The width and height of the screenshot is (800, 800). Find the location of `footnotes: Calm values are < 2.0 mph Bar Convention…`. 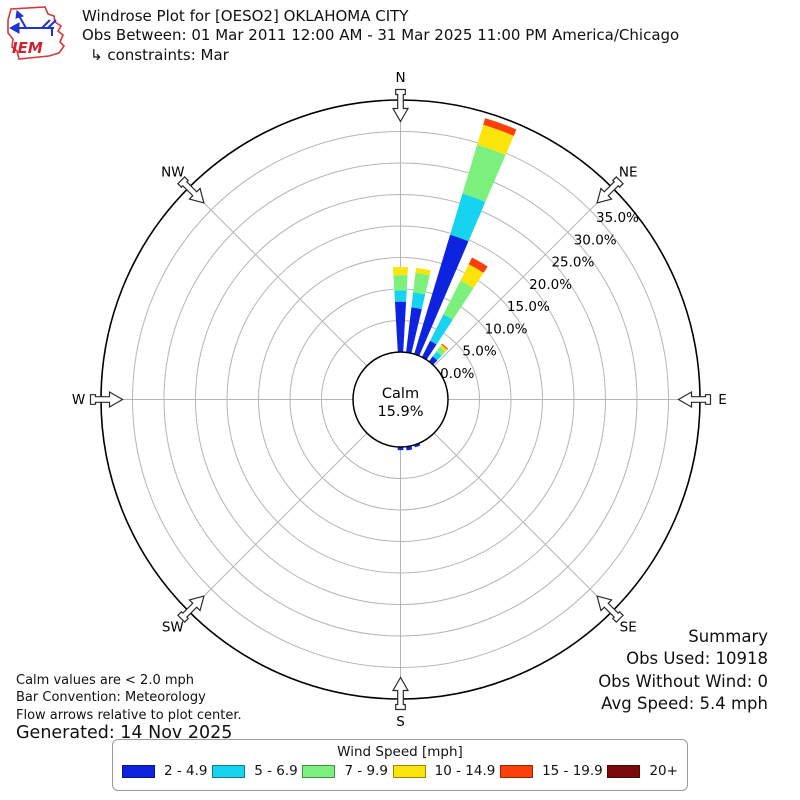

footnotes: Calm values are < 2.0 mph Bar Convention… is located at coordinates (129, 707).